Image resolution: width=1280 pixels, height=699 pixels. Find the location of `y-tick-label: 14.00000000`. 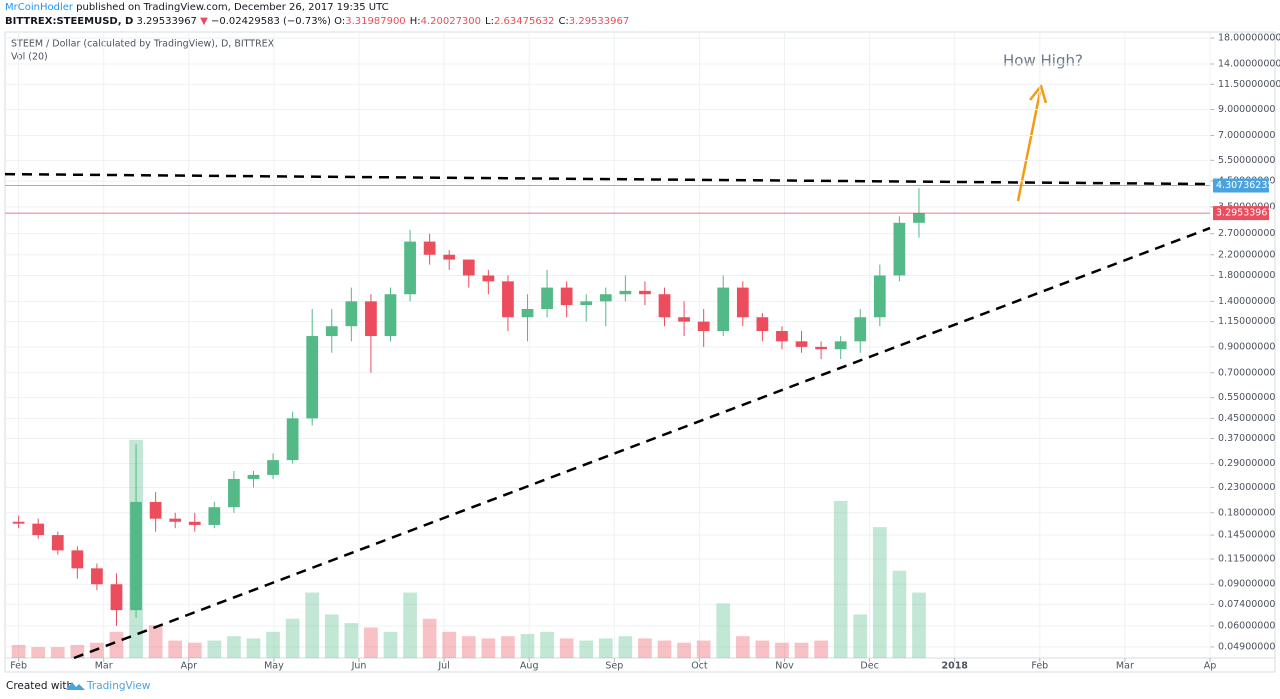

y-tick-label: 14.00000000 is located at coordinates (1249, 64).